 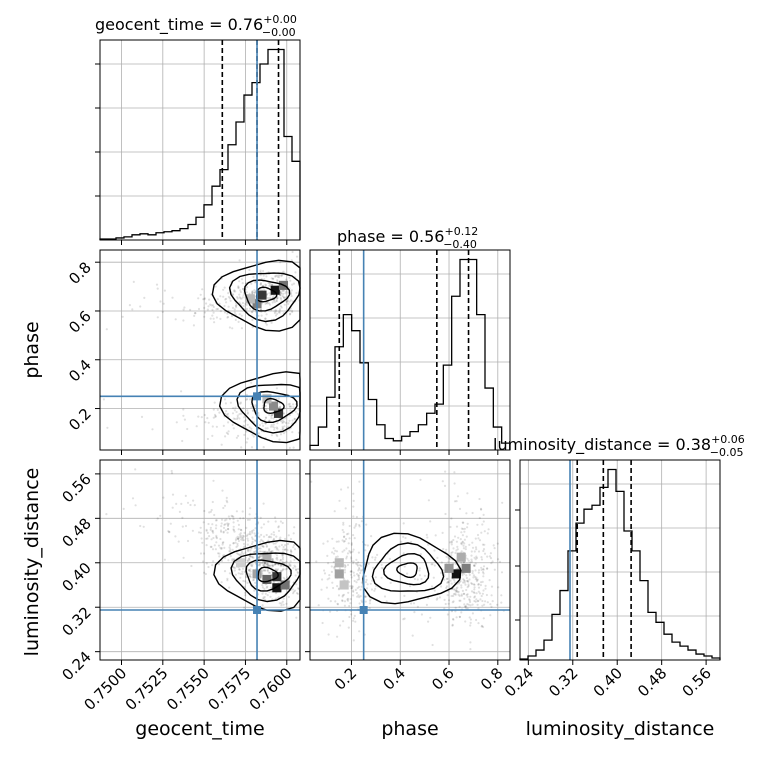 I want to click on contour-line, so click(x=265, y=577).